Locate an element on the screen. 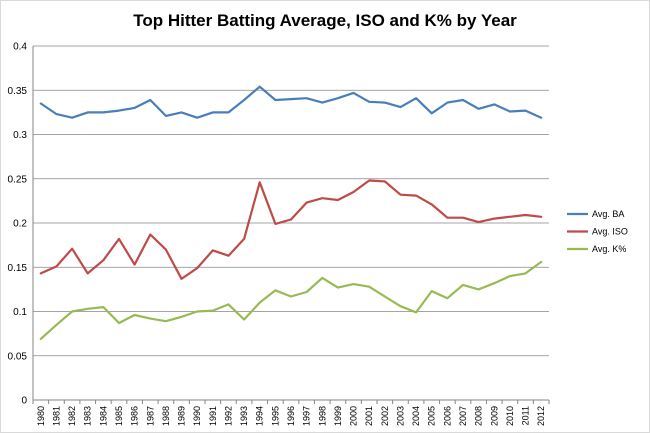  x-tick-label: 1983 is located at coordinates (88, 416).